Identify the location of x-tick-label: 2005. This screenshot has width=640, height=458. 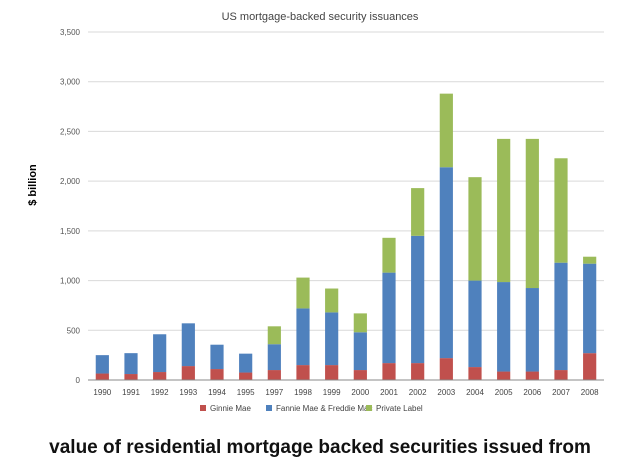
(504, 392).